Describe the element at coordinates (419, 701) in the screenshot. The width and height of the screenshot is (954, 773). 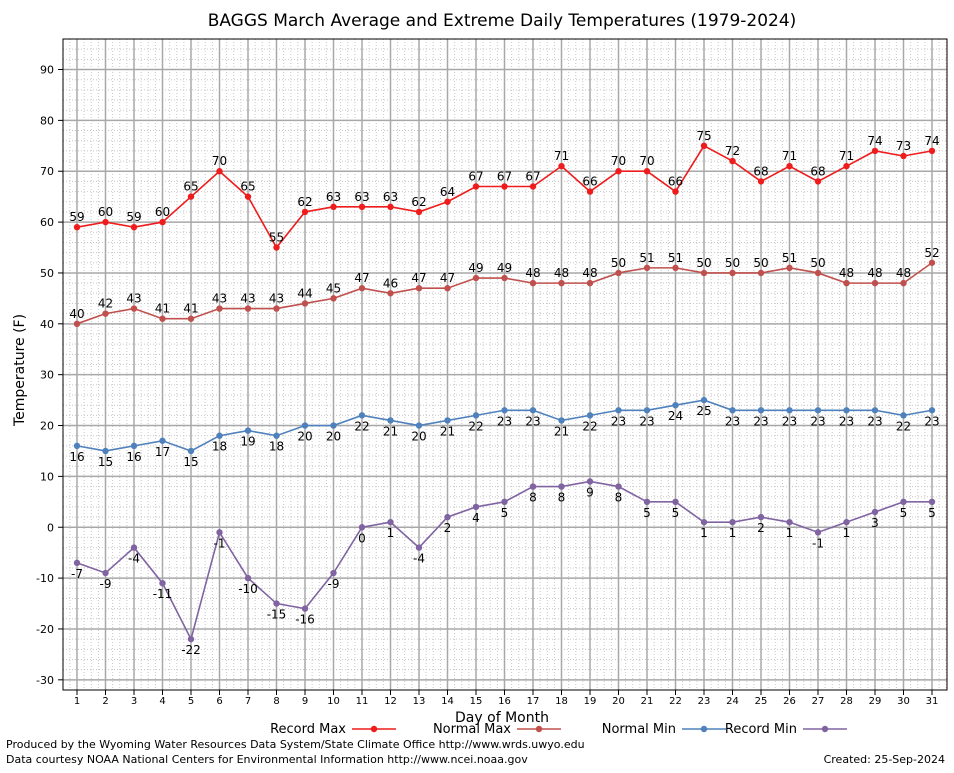
I see `x-tick-label: 13` at that location.